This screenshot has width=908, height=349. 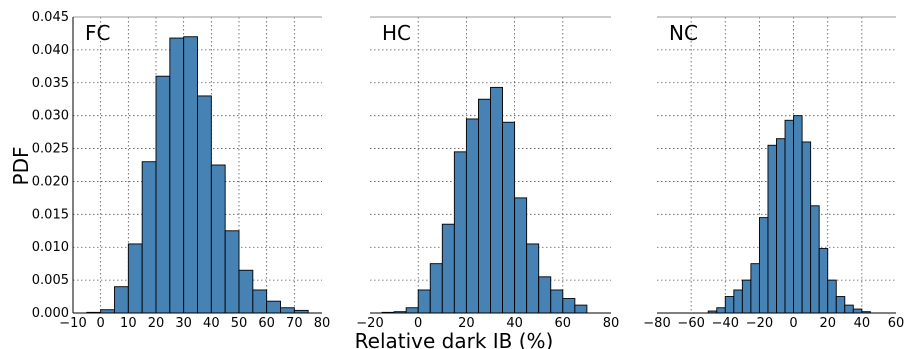 What do you see at coordinates (50, 247) in the screenshot?
I see `y-tick-label: 0.010` at bounding box center [50, 247].